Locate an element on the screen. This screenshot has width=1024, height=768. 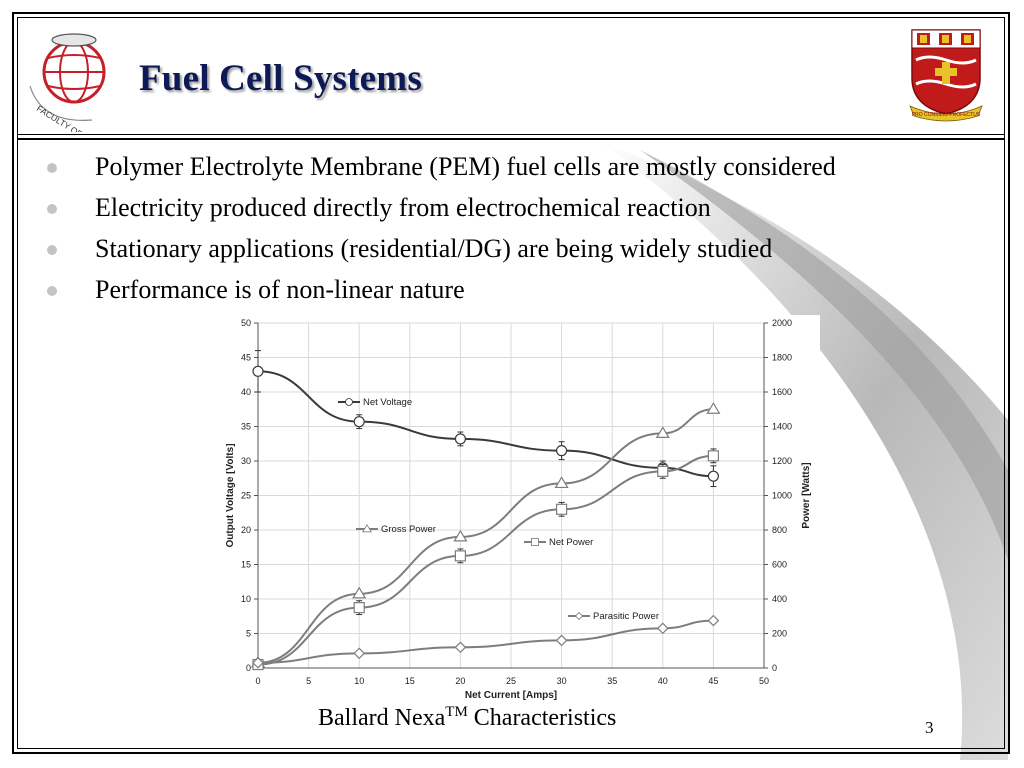
y-axis-title-right: Power [Watts] is located at coordinates (806, 495).